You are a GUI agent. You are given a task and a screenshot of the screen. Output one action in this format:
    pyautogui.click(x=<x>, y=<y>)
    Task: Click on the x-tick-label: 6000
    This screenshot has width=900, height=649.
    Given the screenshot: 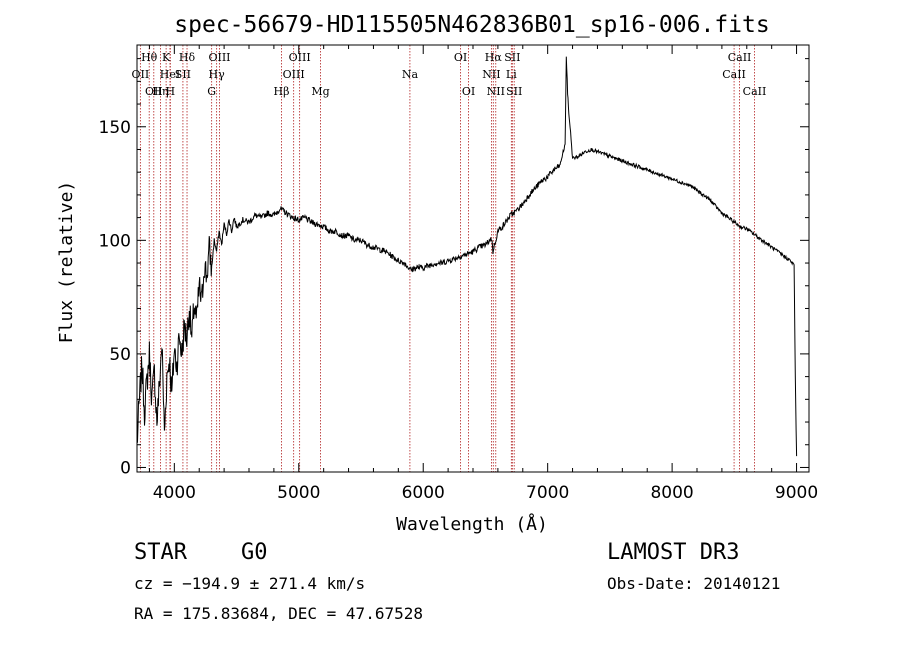 What is the action you would take?
    pyautogui.click(x=423, y=493)
    